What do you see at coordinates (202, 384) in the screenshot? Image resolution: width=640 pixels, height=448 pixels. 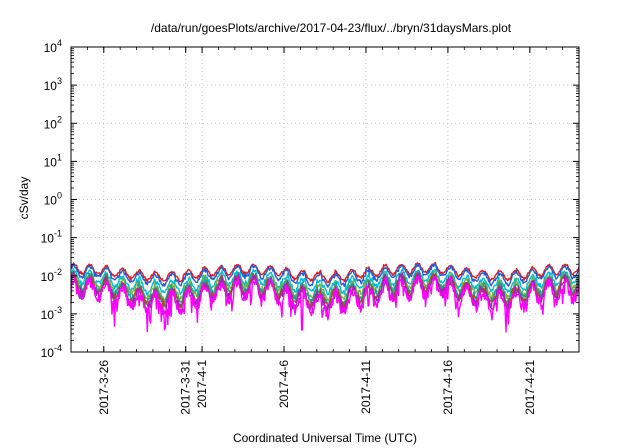 I see `x-tick-label: 2017-4-1` at bounding box center [202, 384].